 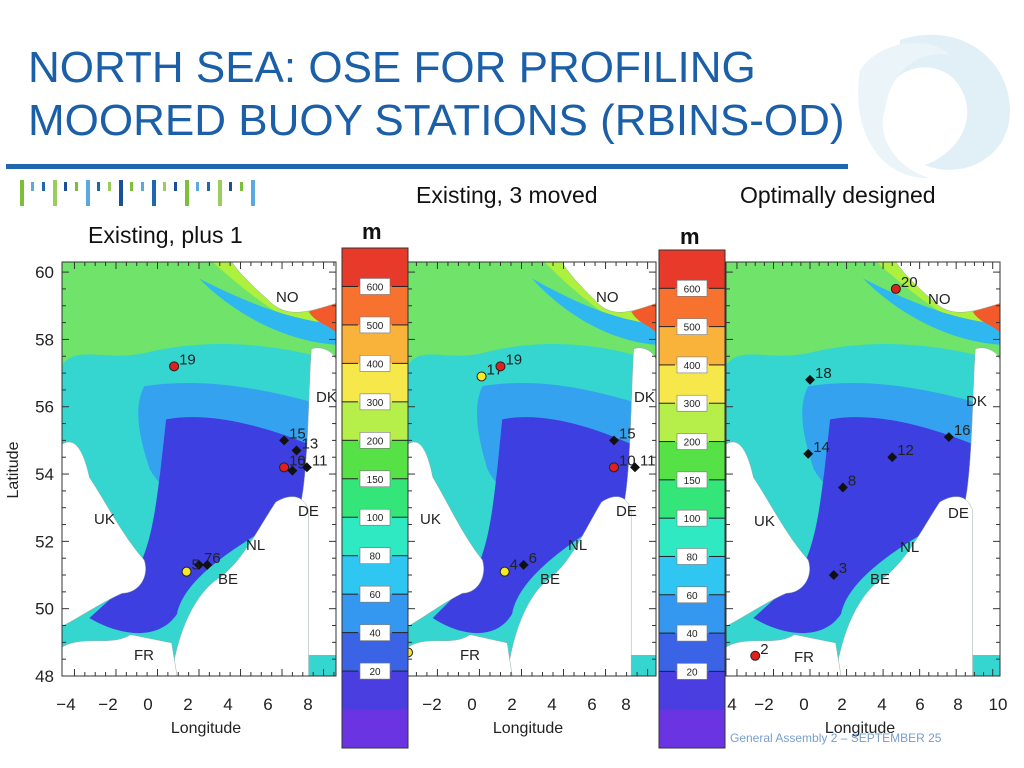 What do you see at coordinates (731, 704) in the screenshot?
I see `lon-tick-label: 4` at bounding box center [731, 704].